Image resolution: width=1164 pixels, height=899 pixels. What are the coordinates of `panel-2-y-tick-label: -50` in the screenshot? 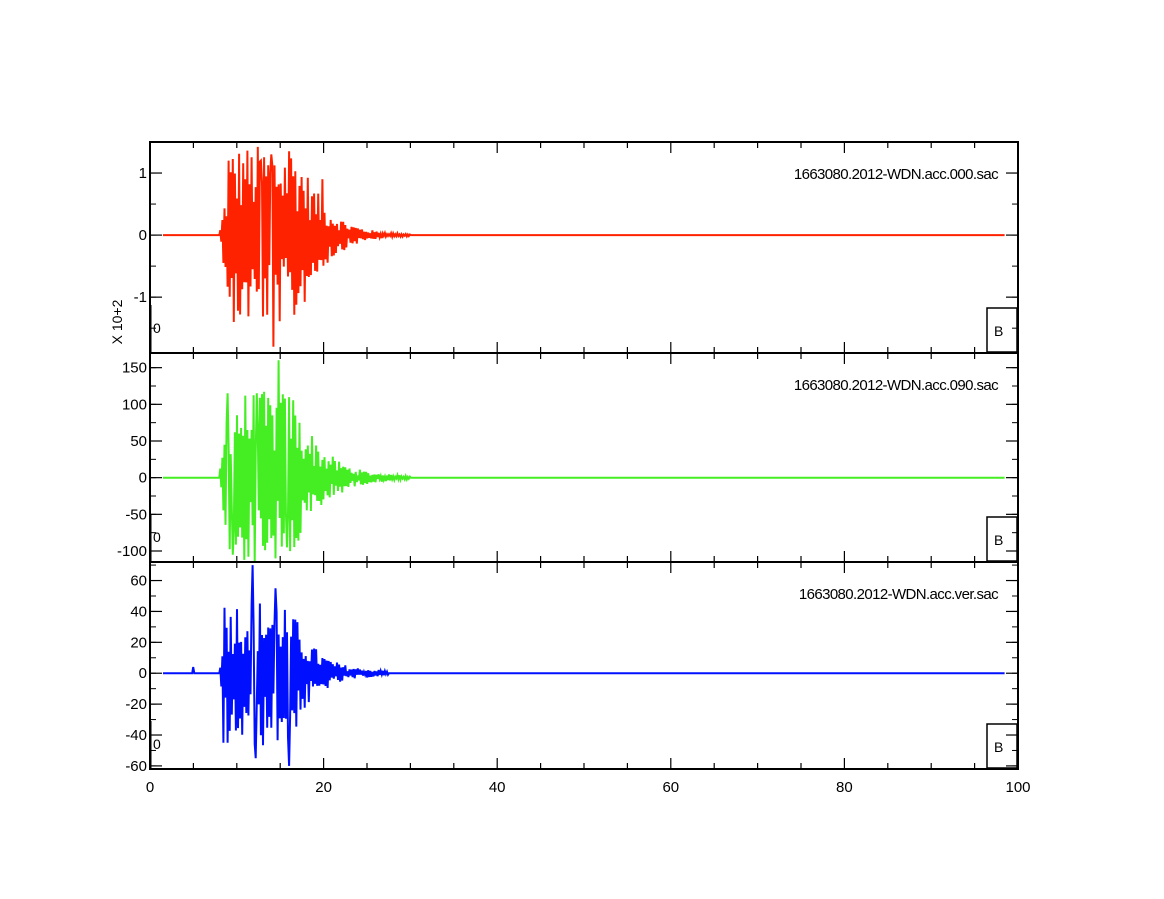 It's located at (136, 514).